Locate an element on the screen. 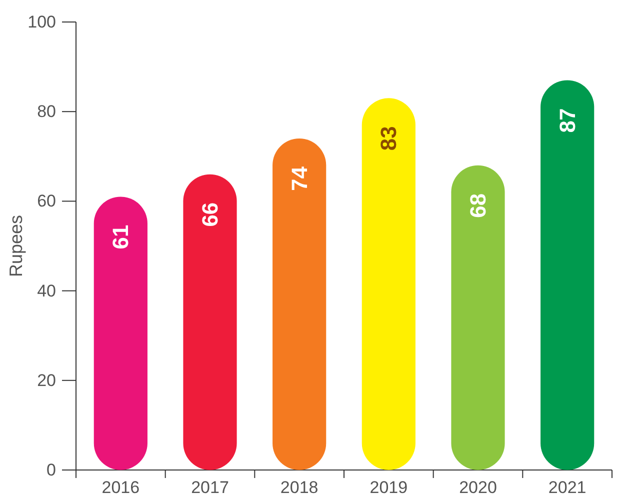 This screenshot has width=618, height=496. x-tick-label: 2020 is located at coordinates (478, 487).